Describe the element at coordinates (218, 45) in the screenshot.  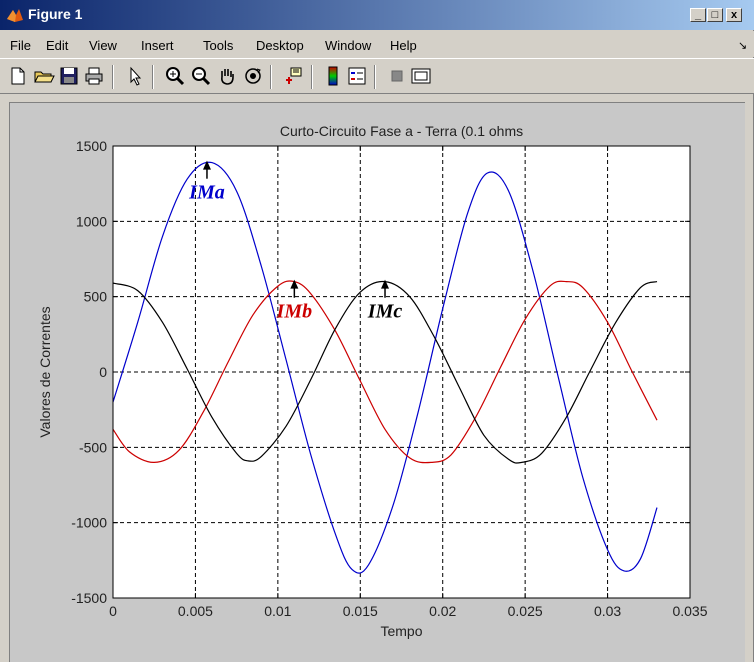
I see `menu-tools: Tools` at that location.